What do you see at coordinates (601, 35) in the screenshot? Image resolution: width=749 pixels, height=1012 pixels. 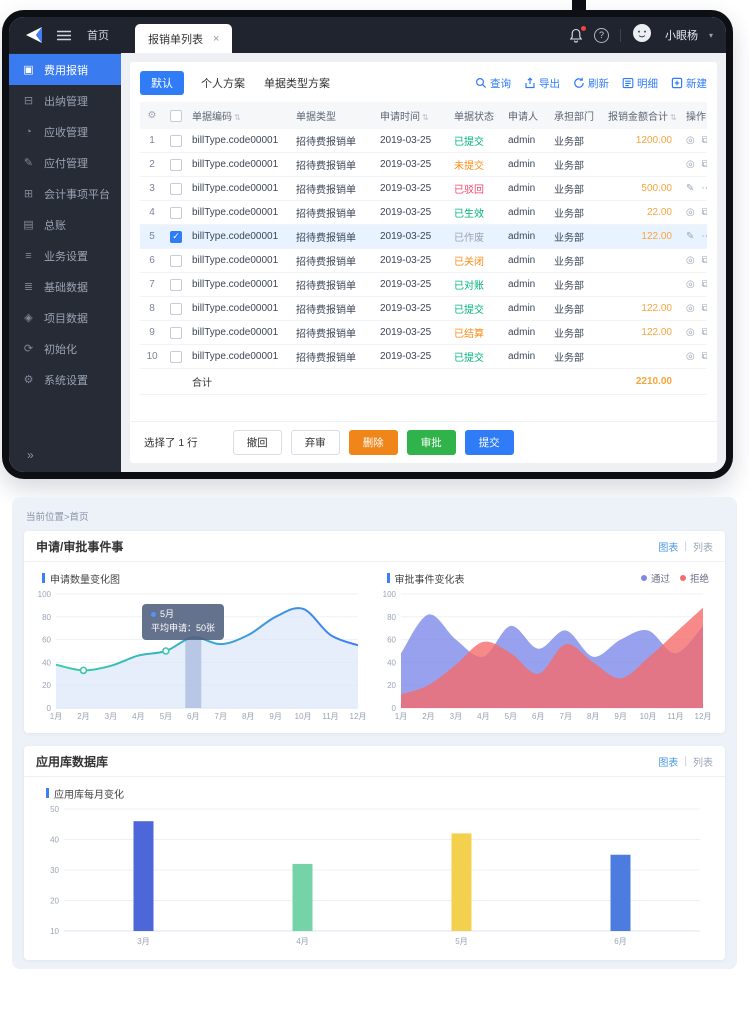 I see `help-icon: ?` at bounding box center [601, 35].